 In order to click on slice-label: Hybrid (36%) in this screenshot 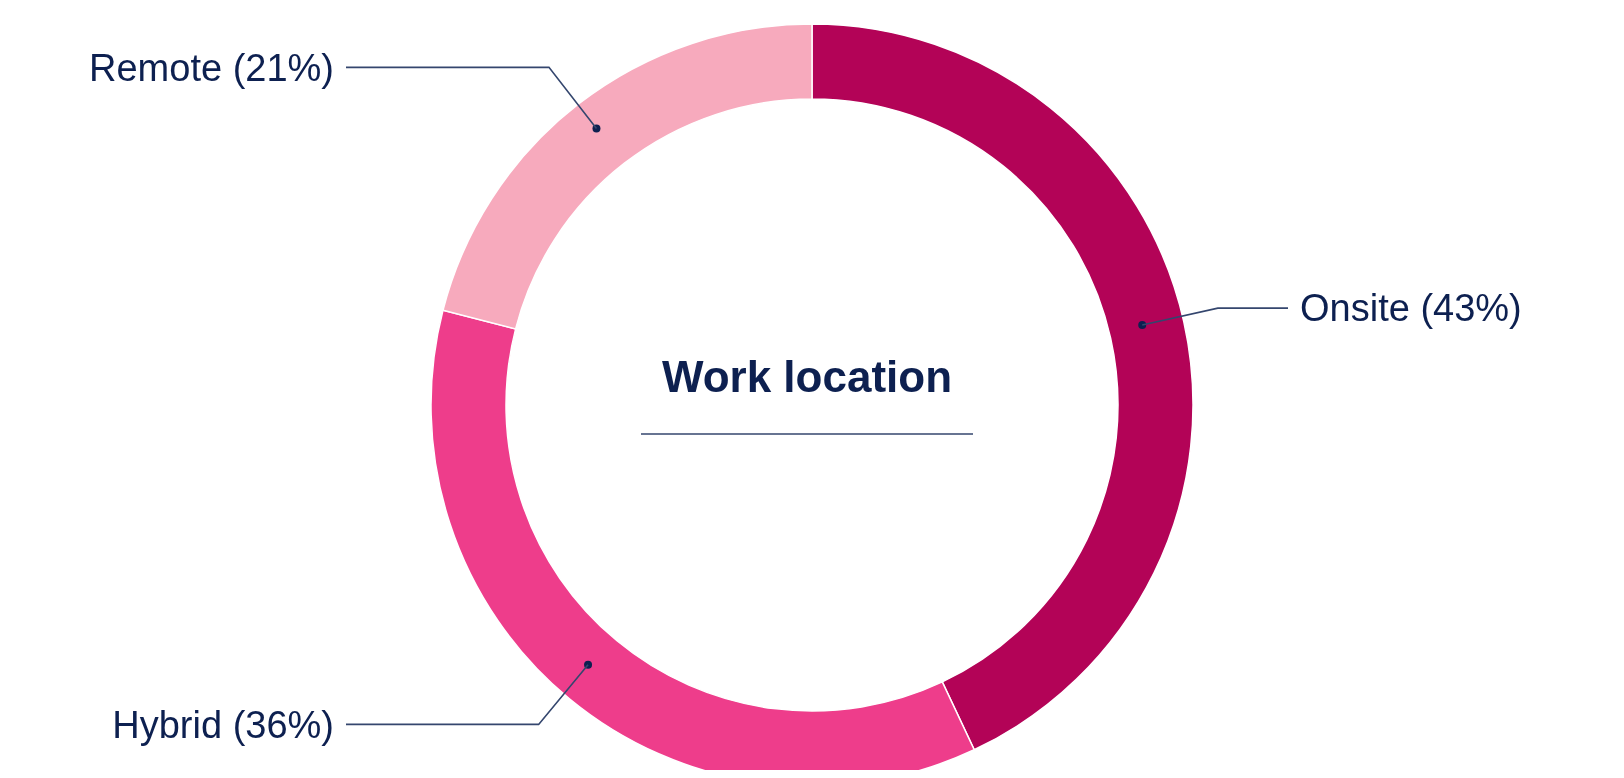, I will do `click(223, 724)`.